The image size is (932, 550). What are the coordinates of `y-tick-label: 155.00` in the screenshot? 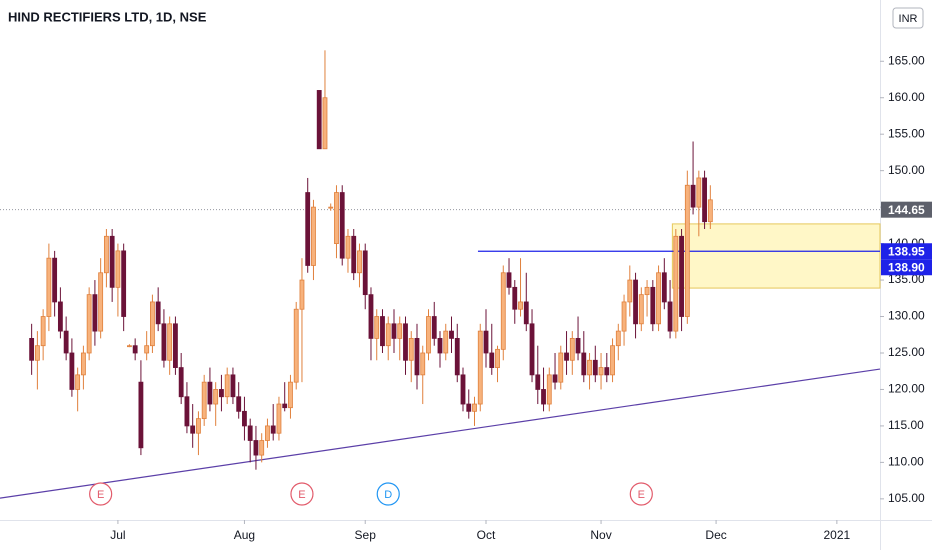 It's located at (906, 133).